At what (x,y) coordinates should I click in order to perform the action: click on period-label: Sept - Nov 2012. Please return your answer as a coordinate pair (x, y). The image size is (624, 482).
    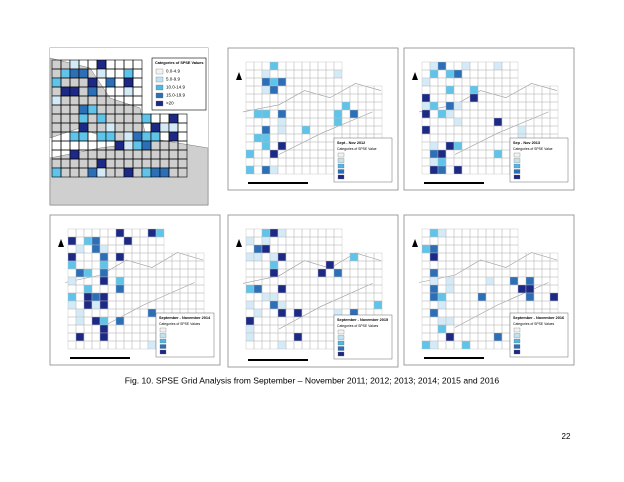
    Looking at the image, I should click on (351, 143).